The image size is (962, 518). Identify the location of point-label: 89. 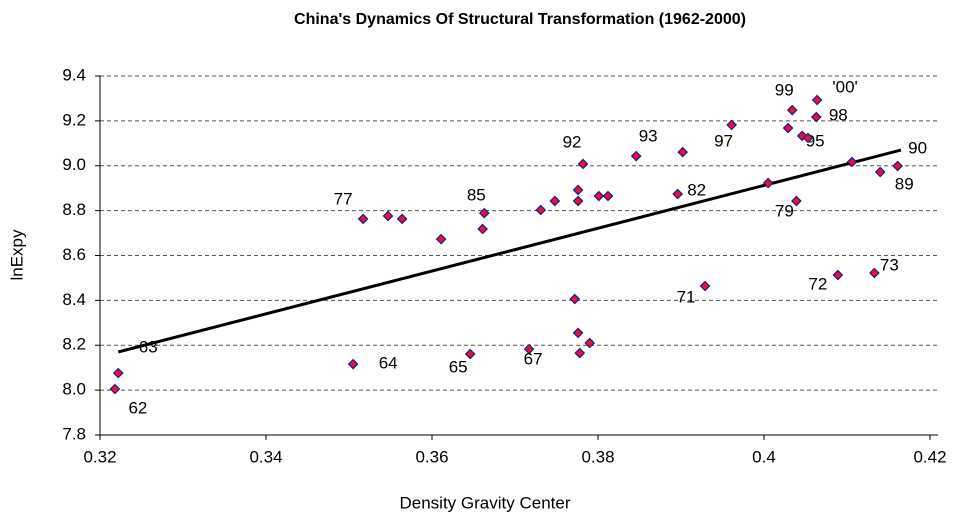
(904, 184).